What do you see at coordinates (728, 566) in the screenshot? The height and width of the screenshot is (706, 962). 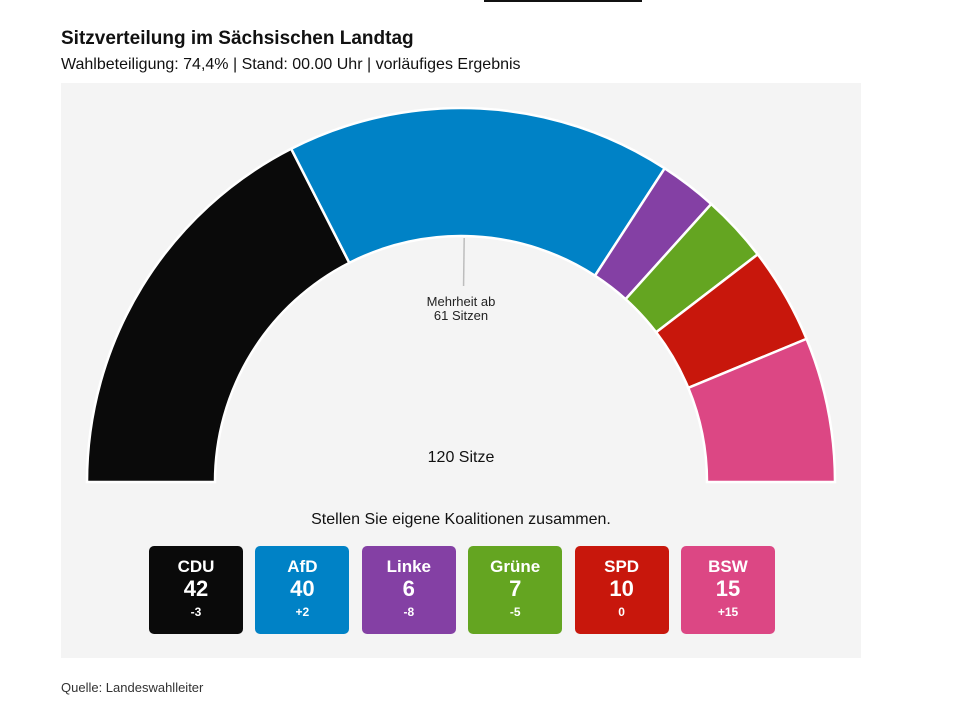 I see `party-name: BSW` at bounding box center [728, 566].